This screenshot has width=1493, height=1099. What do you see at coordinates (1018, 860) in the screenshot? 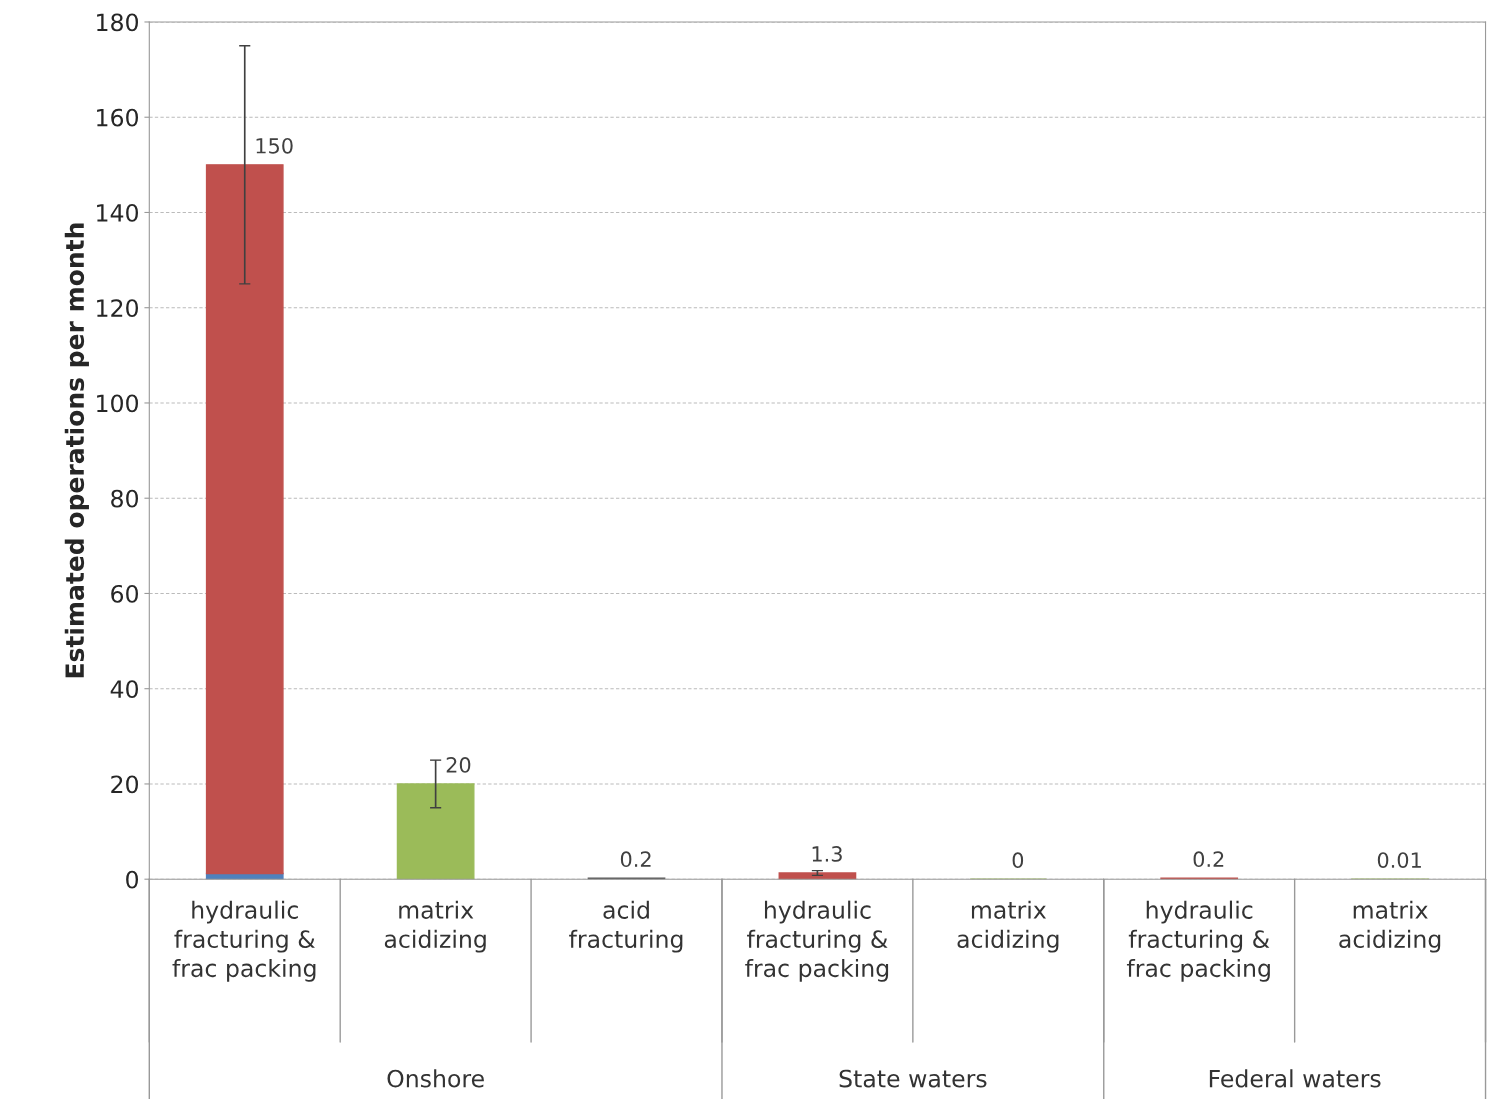
I see `total-label: 0` at bounding box center [1018, 860].